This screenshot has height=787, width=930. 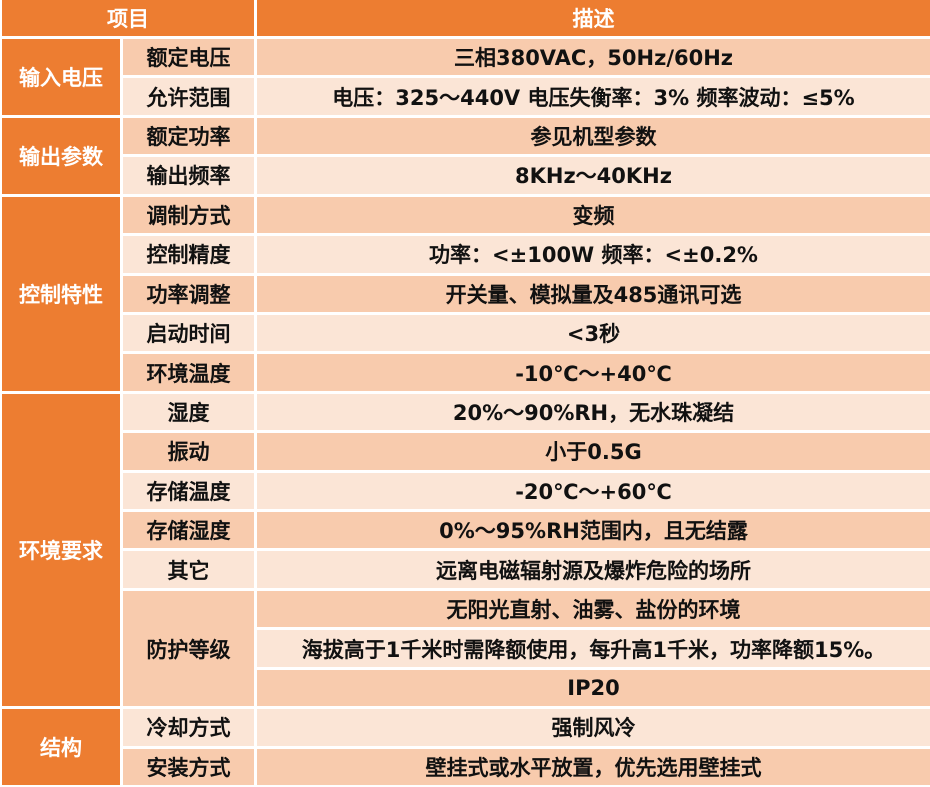 I want to click on row-value: 功率：<±100W 频率：<±0.2%, so click(x=593, y=254).